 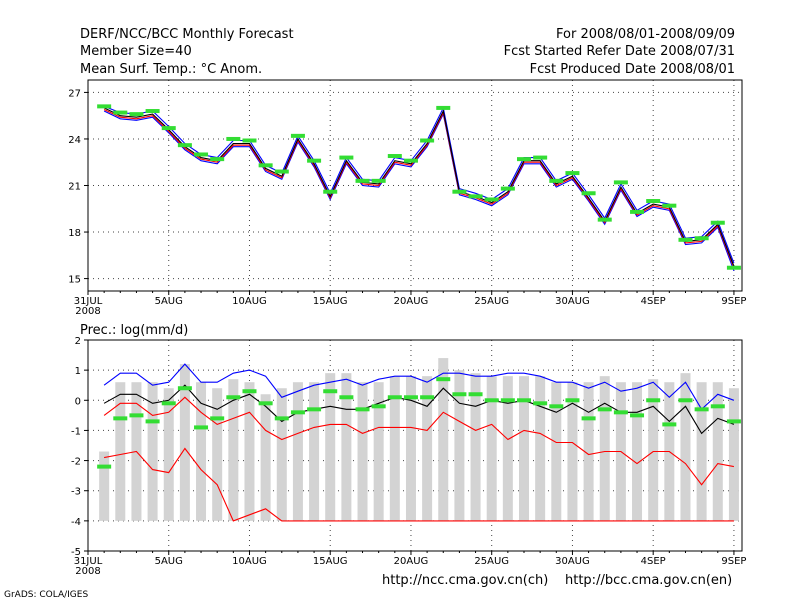 What do you see at coordinates (465, 580) in the screenshot?
I see `ncc-url: http://ncc.cma.gov.cn(ch)` at bounding box center [465, 580].